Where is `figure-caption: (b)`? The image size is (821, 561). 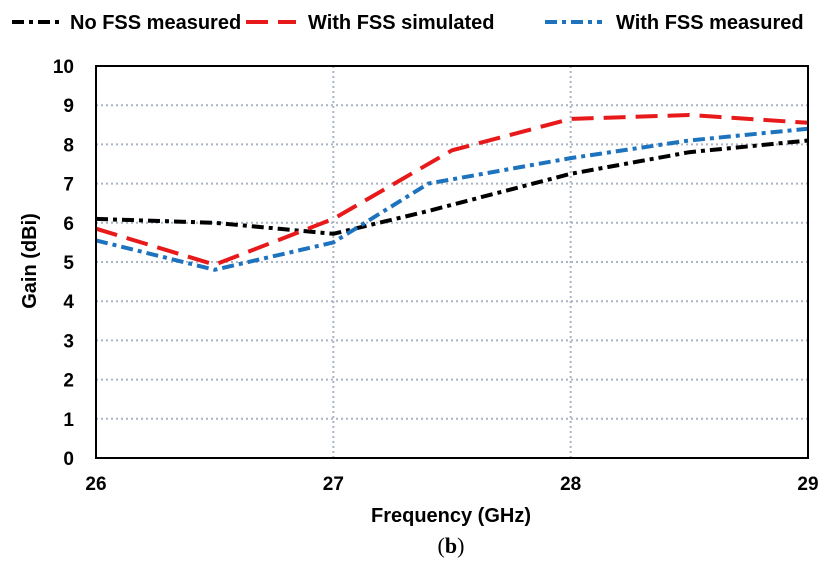
figure-caption: (b) is located at coordinates (451, 545).